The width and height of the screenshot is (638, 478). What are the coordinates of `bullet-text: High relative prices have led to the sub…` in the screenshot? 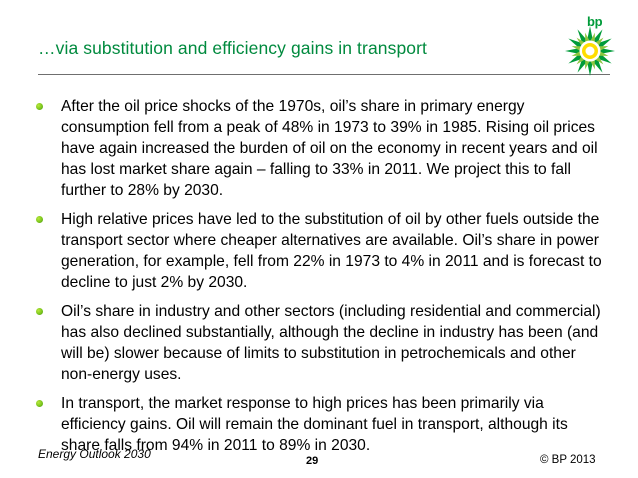 It's located at (331, 251).